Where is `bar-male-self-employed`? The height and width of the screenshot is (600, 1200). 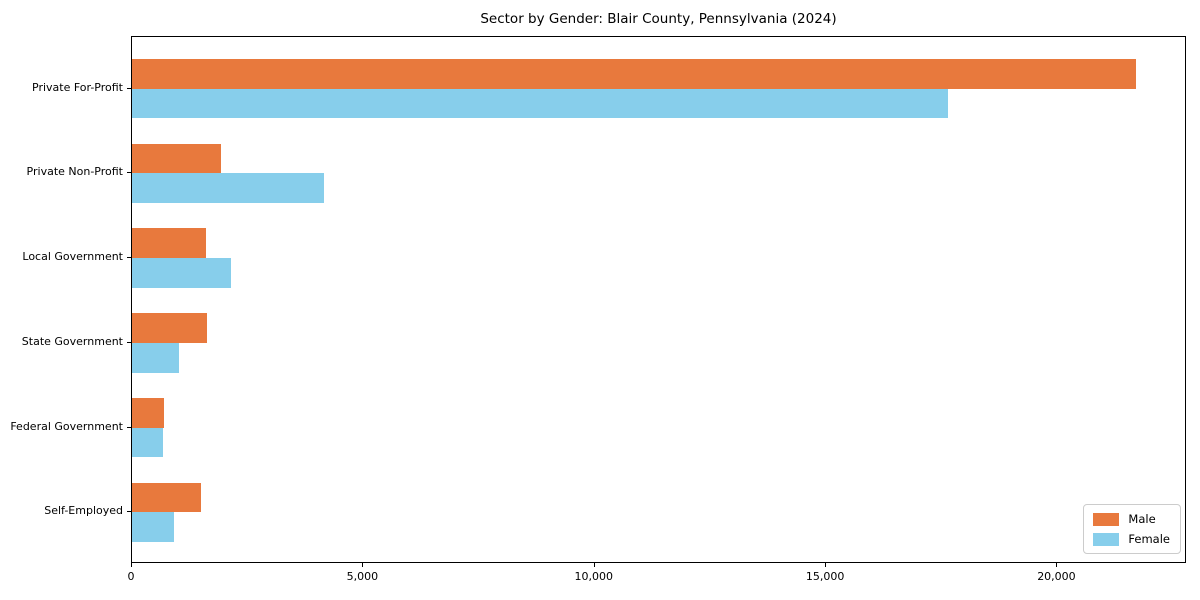 bar-male-self-employed is located at coordinates (166, 497).